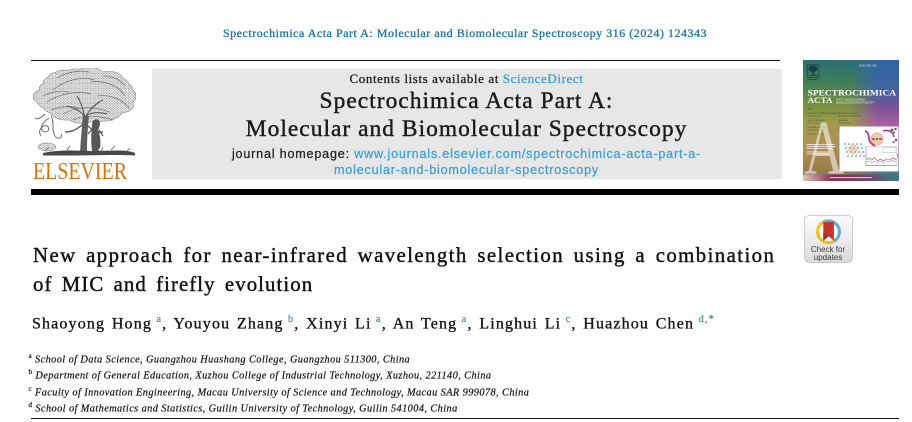  I want to click on svg-text: Nottingham, UK, so click(815, 129).